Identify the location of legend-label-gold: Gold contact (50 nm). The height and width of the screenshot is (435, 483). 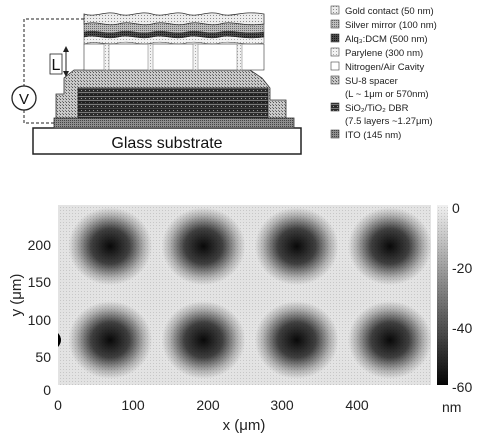
(389, 11).